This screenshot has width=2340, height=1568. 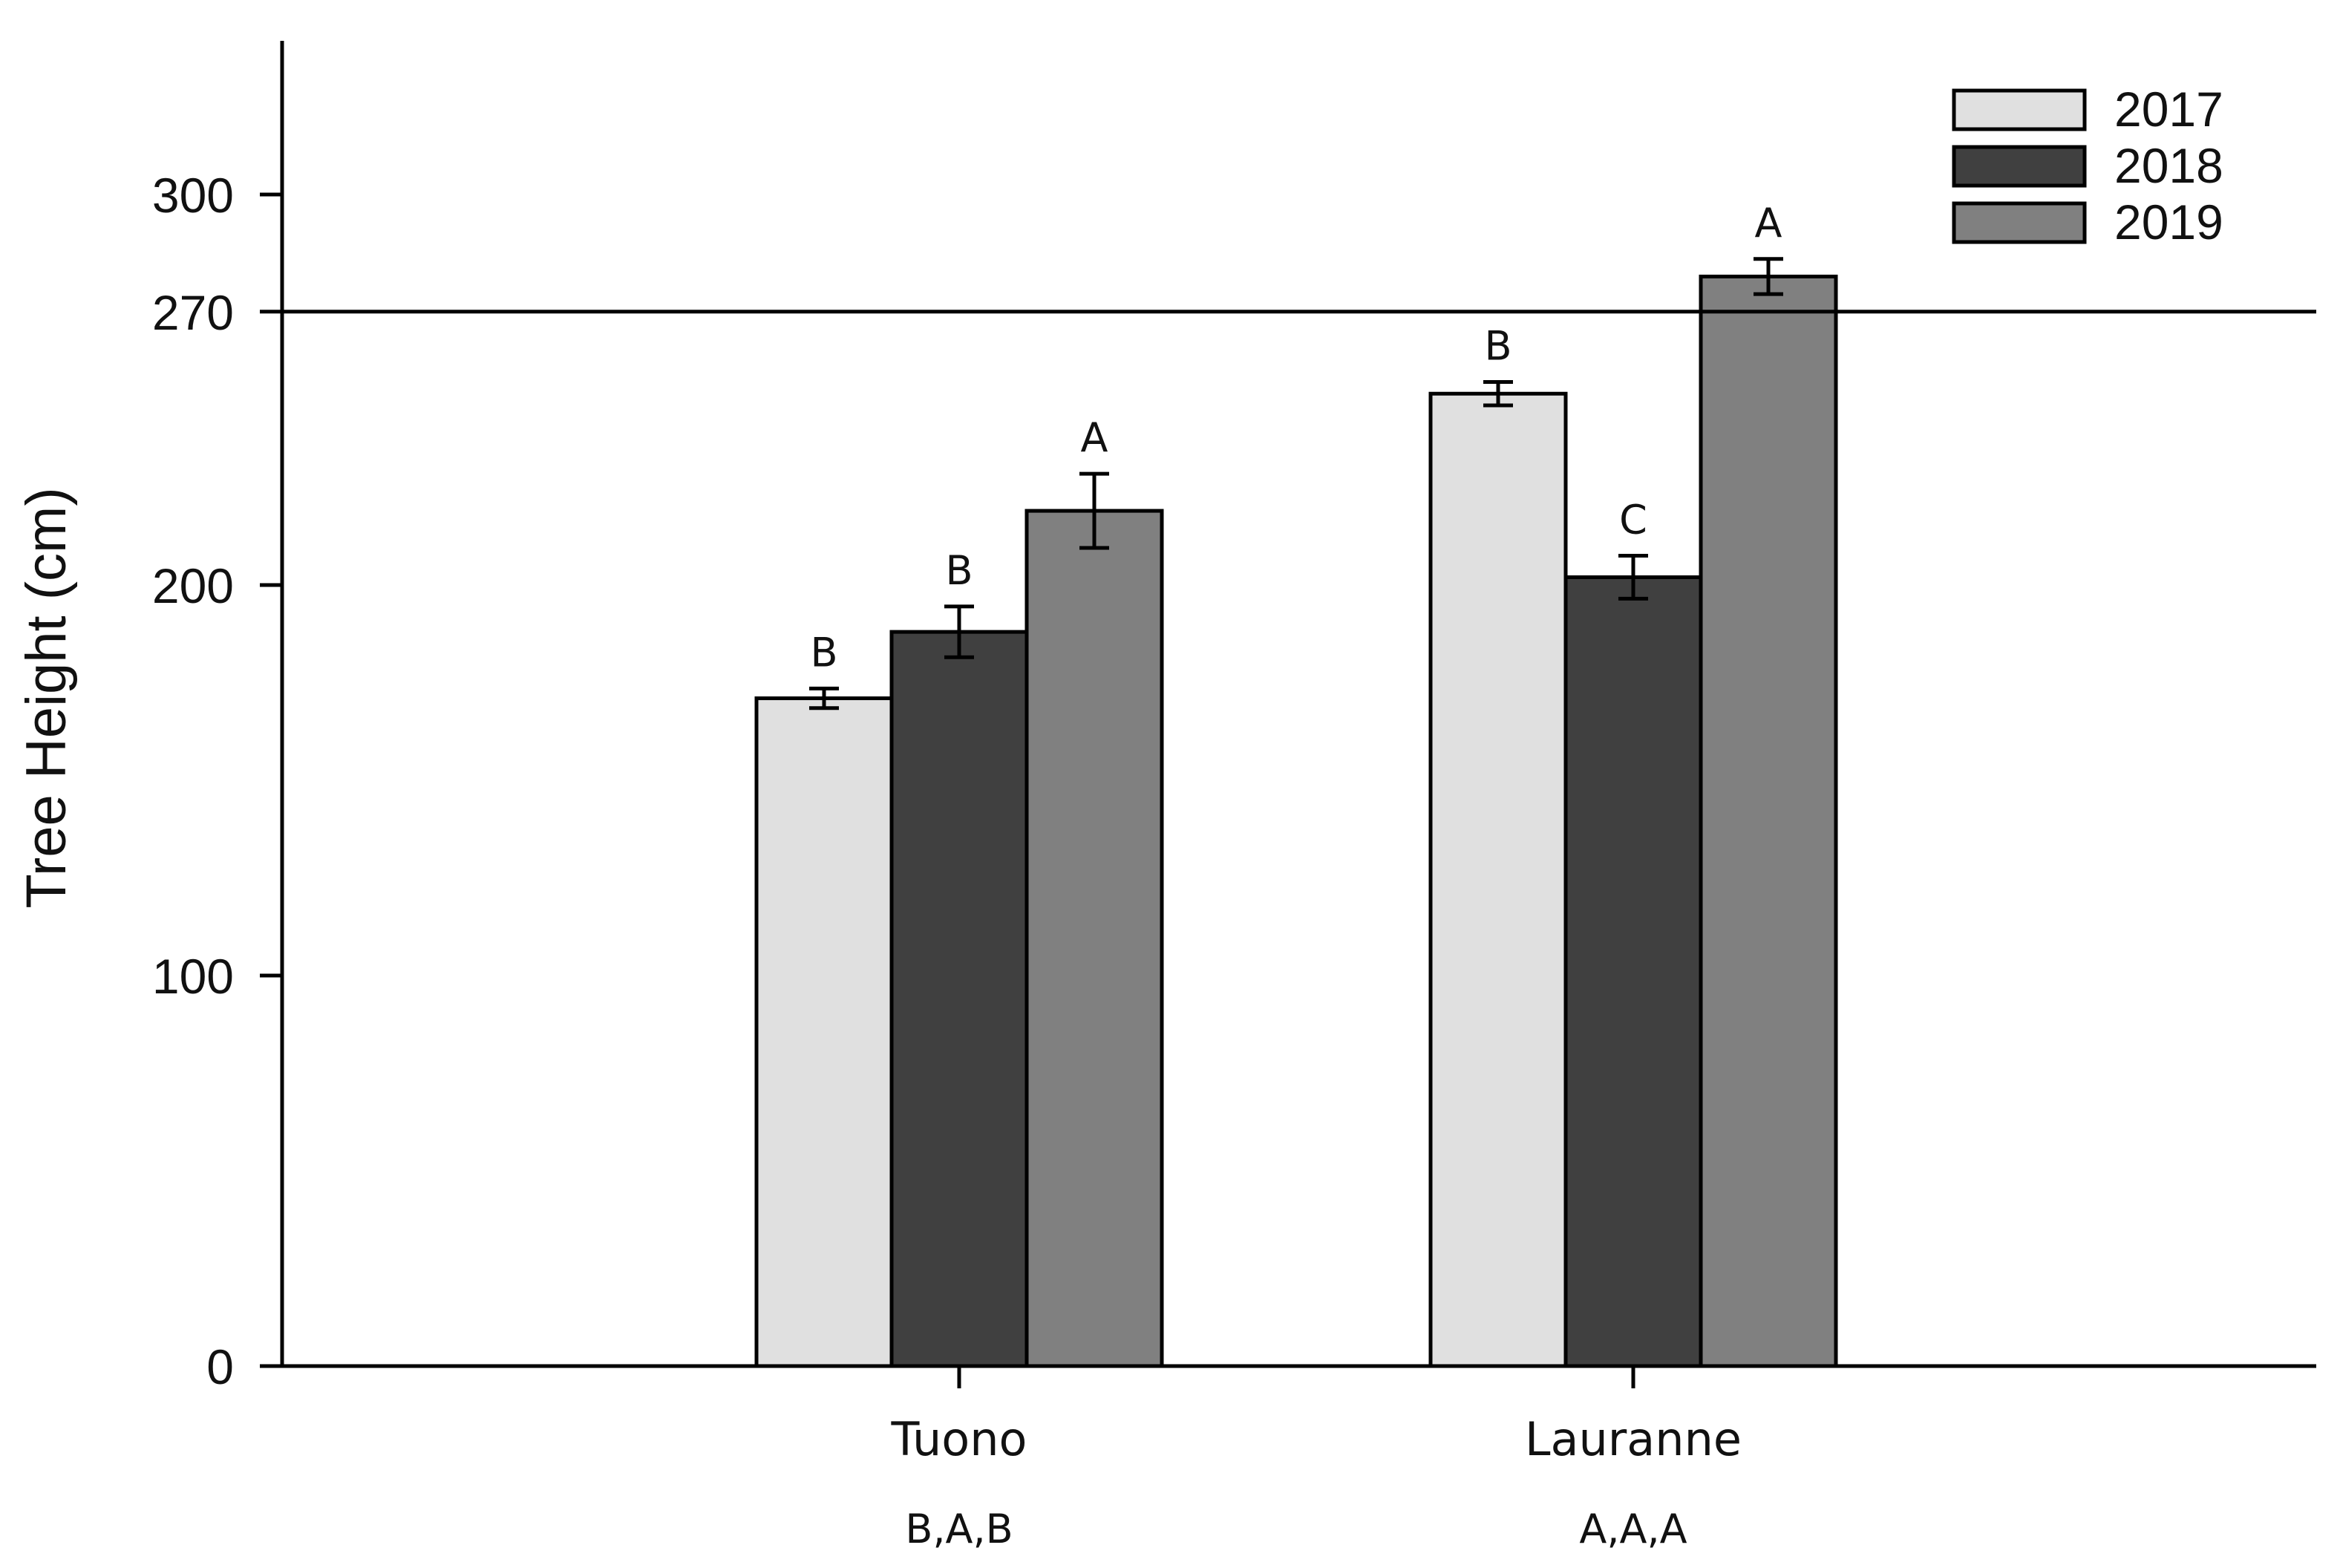 What do you see at coordinates (217, 781) in the screenshot?
I see `y-ticks: 0 100 200 270 300` at bounding box center [217, 781].